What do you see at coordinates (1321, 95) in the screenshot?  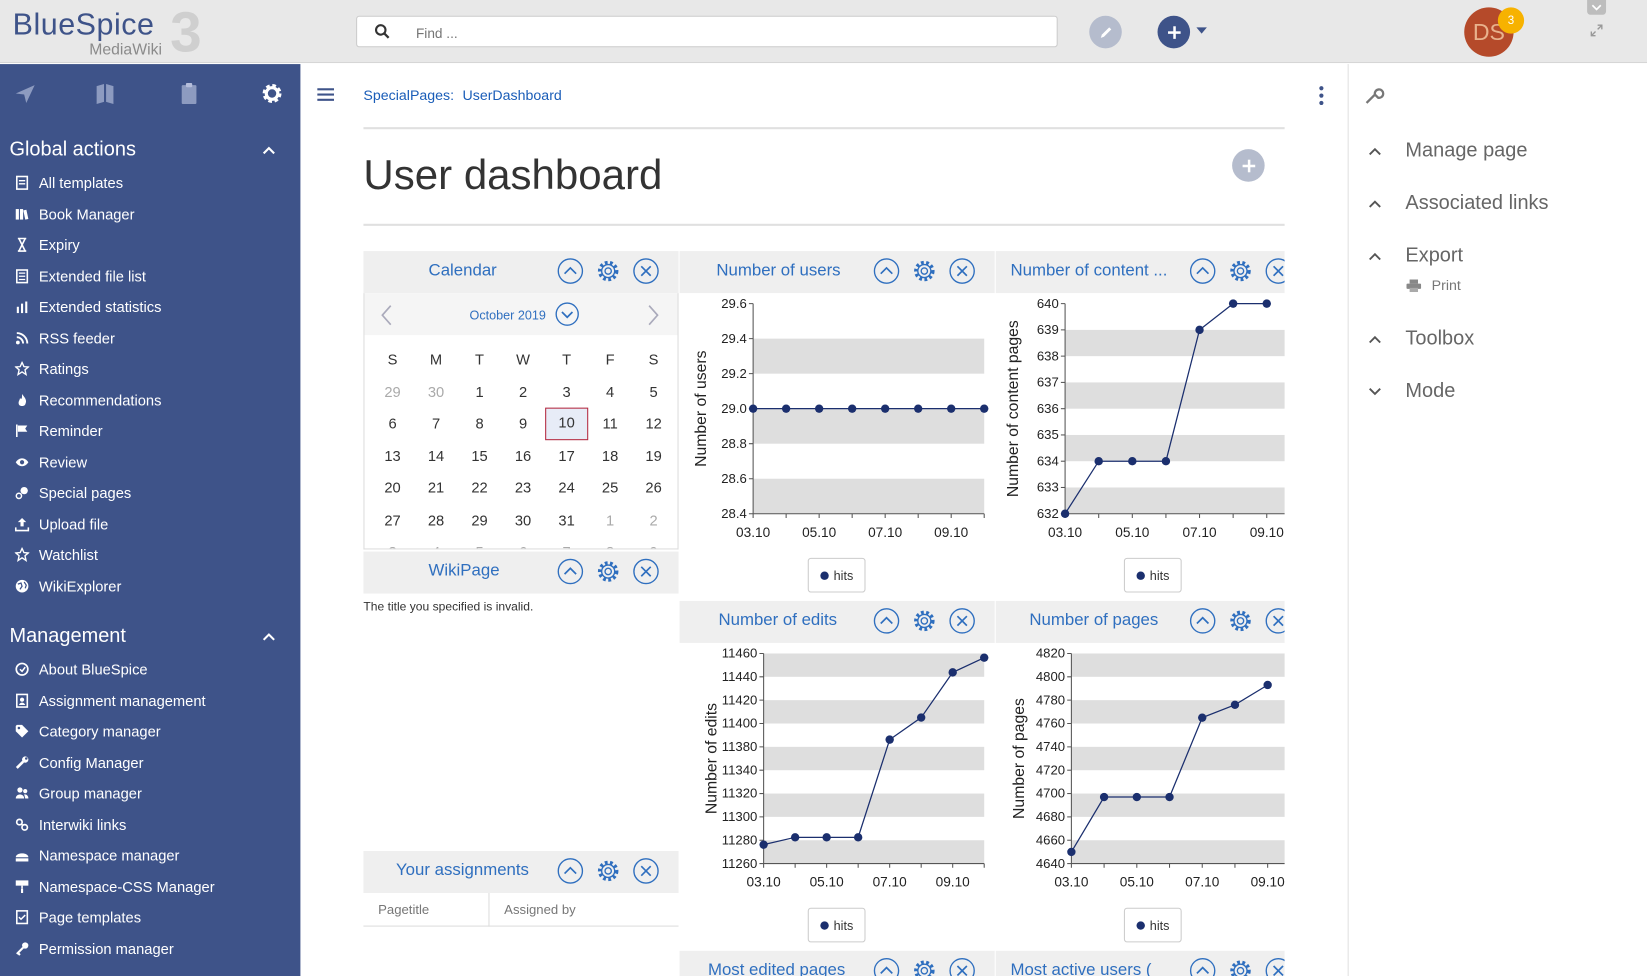 I see `more-options-icon` at bounding box center [1321, 95].